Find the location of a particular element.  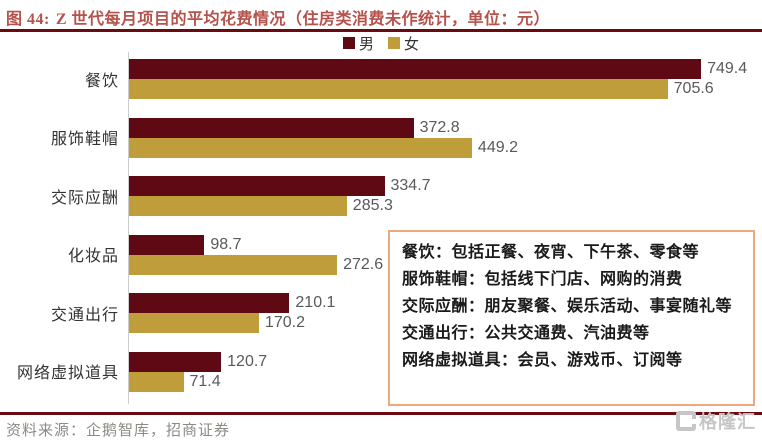

gelonghui-logo-icon is located at coordinates (686, 421).